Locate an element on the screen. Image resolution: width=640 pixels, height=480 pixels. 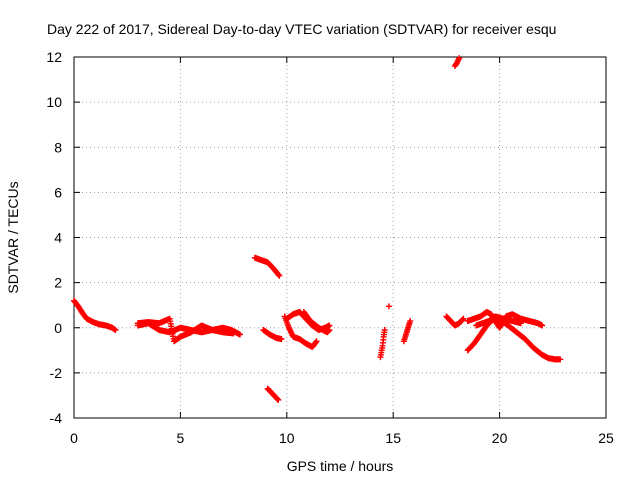
x-tick-label: 20 is located at coordinates (500, 438).